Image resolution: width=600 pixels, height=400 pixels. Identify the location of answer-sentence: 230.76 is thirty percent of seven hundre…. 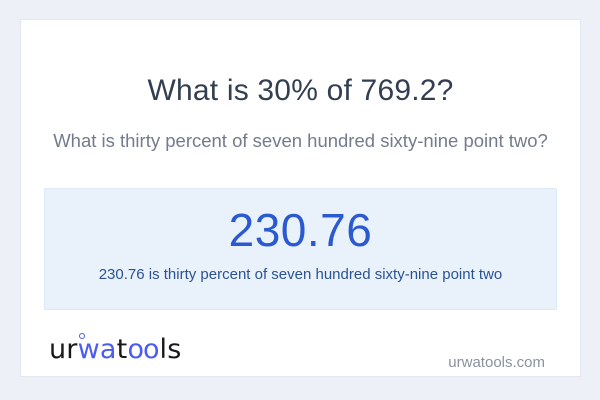
(300, 274).